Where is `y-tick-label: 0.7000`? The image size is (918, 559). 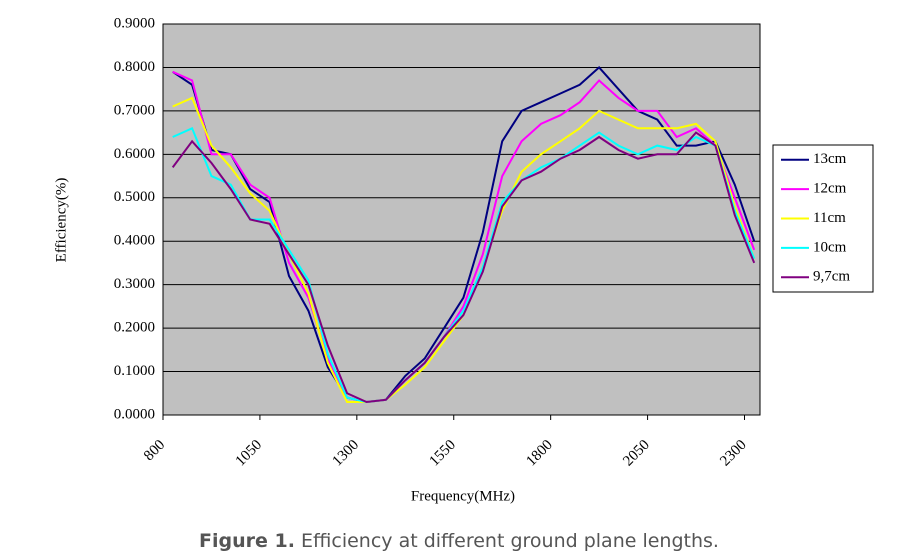
y-tick-label: 0.7000 is located at coordinates (134, 110).